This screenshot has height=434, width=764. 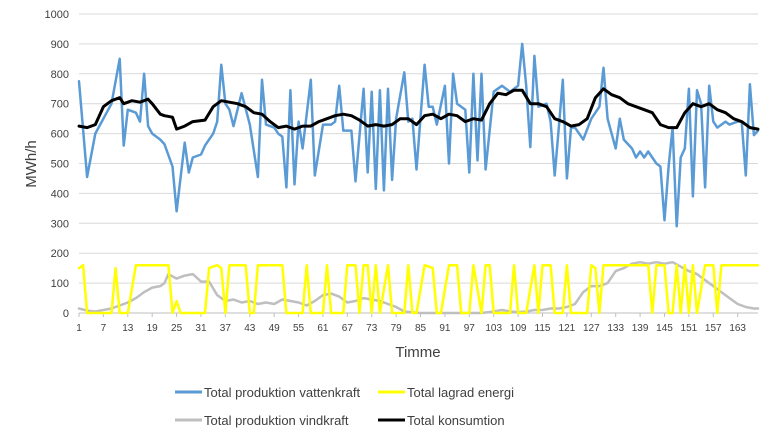 What do you see at coordinates (60, 254) in the screenshot?
I see `y-tick-label: 200` at bounding box center [60, 254].